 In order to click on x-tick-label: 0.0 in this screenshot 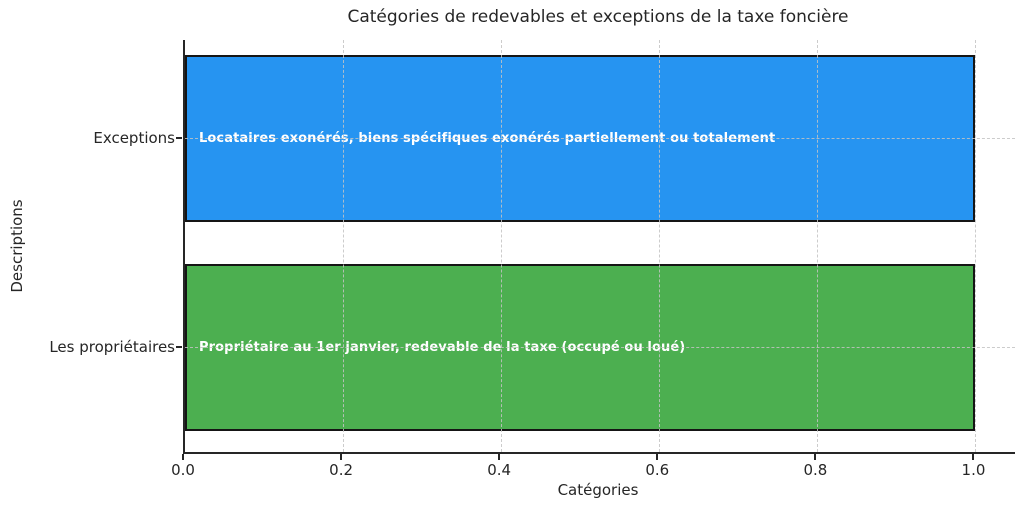, I will do `click(183, 470)`.